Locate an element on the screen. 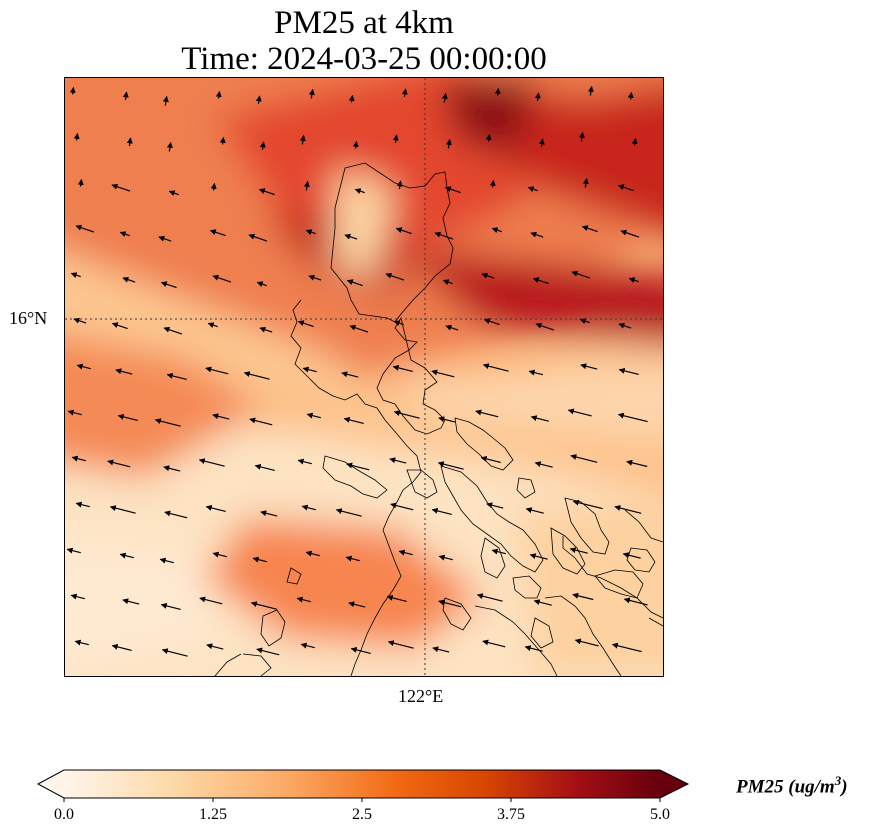 This screenshot has height=836, width=871. colorbar-under-extend is located at coordinates (51, 784).